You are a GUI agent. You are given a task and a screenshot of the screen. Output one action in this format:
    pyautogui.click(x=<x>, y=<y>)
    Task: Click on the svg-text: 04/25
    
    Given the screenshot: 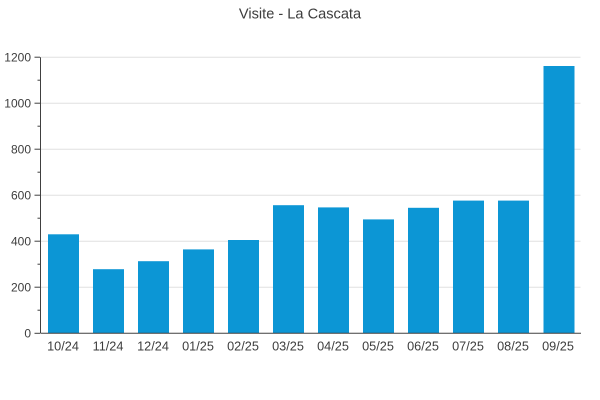 What is the action you would take?
    pyautogui.click(x=333, y=346)
    